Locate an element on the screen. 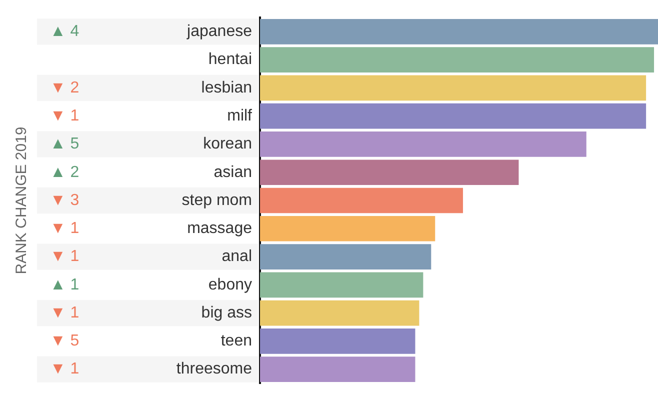  text: RANK CHANGE 2019 is located at coordinates (21, 200).